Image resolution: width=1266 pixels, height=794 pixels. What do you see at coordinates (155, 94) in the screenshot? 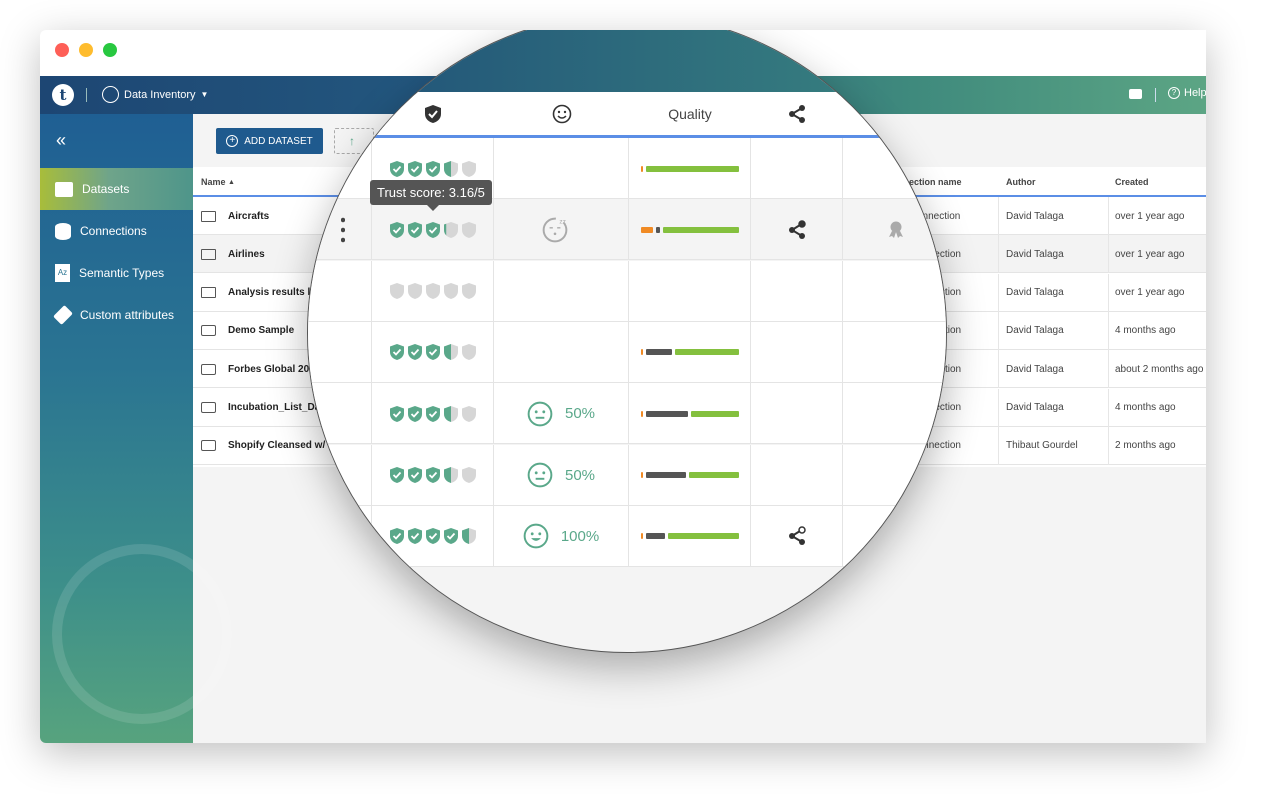
I see `module-switcher: Data Inventory ▼` at bounding box center [155, 94].